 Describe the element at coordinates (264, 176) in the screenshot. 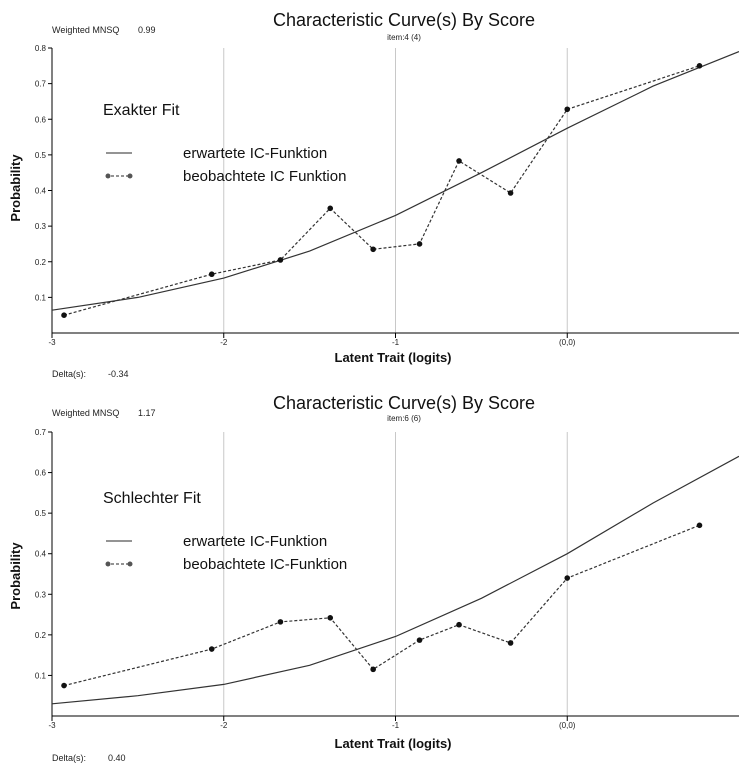

I see `legend-label-observed: beobachtete IC Funktion` at that location.